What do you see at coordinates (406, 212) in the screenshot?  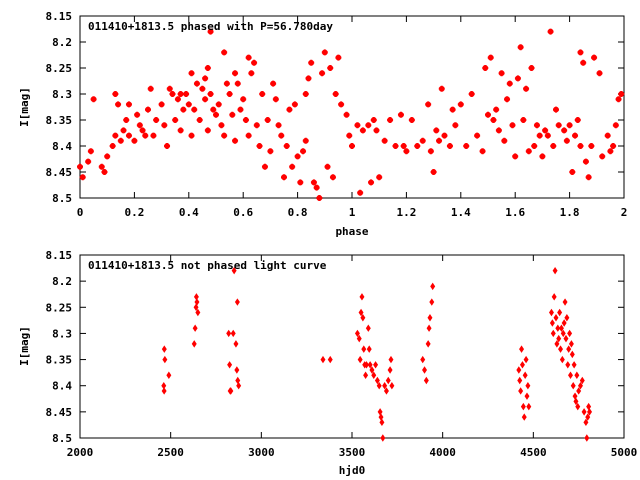 I see `phased-x-tick-label: 1.2` at bounding box center [406, 212].